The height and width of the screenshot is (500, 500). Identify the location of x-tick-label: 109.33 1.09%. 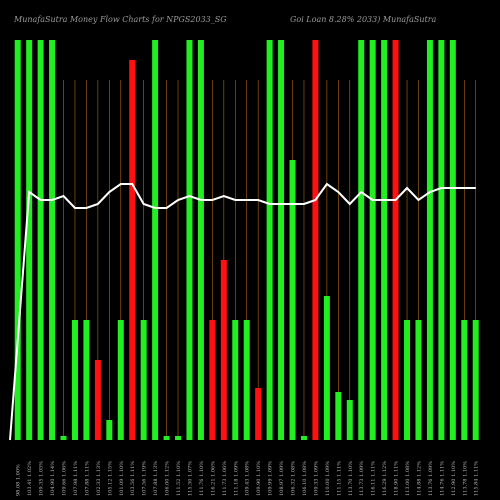
(316, 478).